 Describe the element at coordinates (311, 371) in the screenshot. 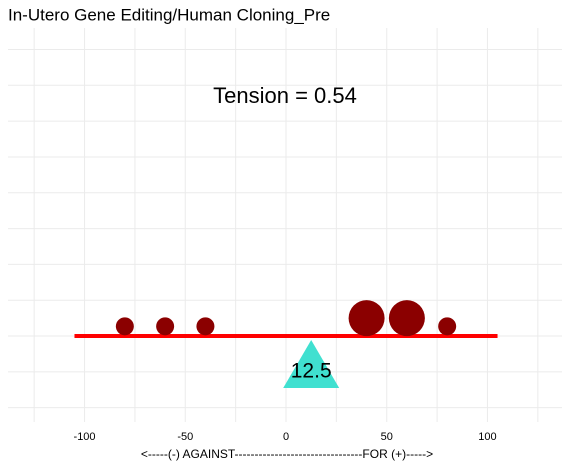

I see `pivot-label: 12.5` at that location.